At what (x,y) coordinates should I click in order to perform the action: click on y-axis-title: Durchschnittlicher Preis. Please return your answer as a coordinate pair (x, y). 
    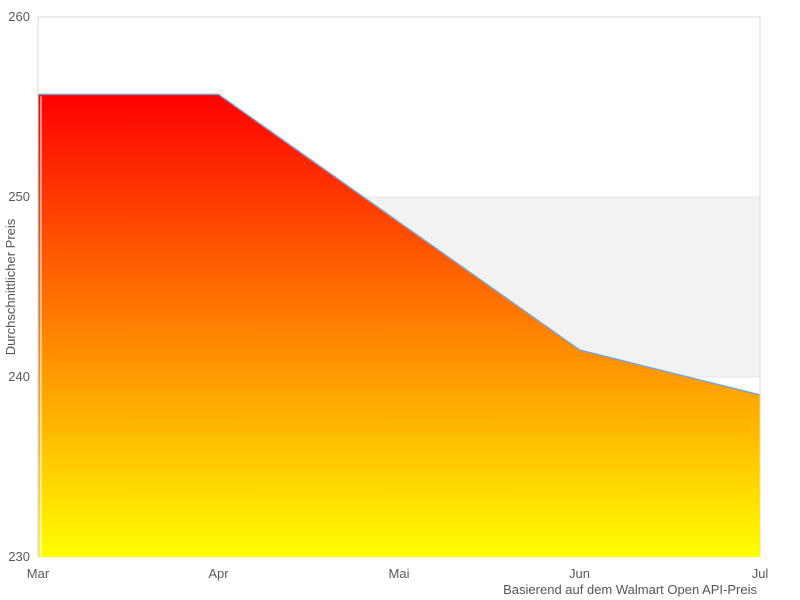
    Looking at the image, I should click on (10, 287).